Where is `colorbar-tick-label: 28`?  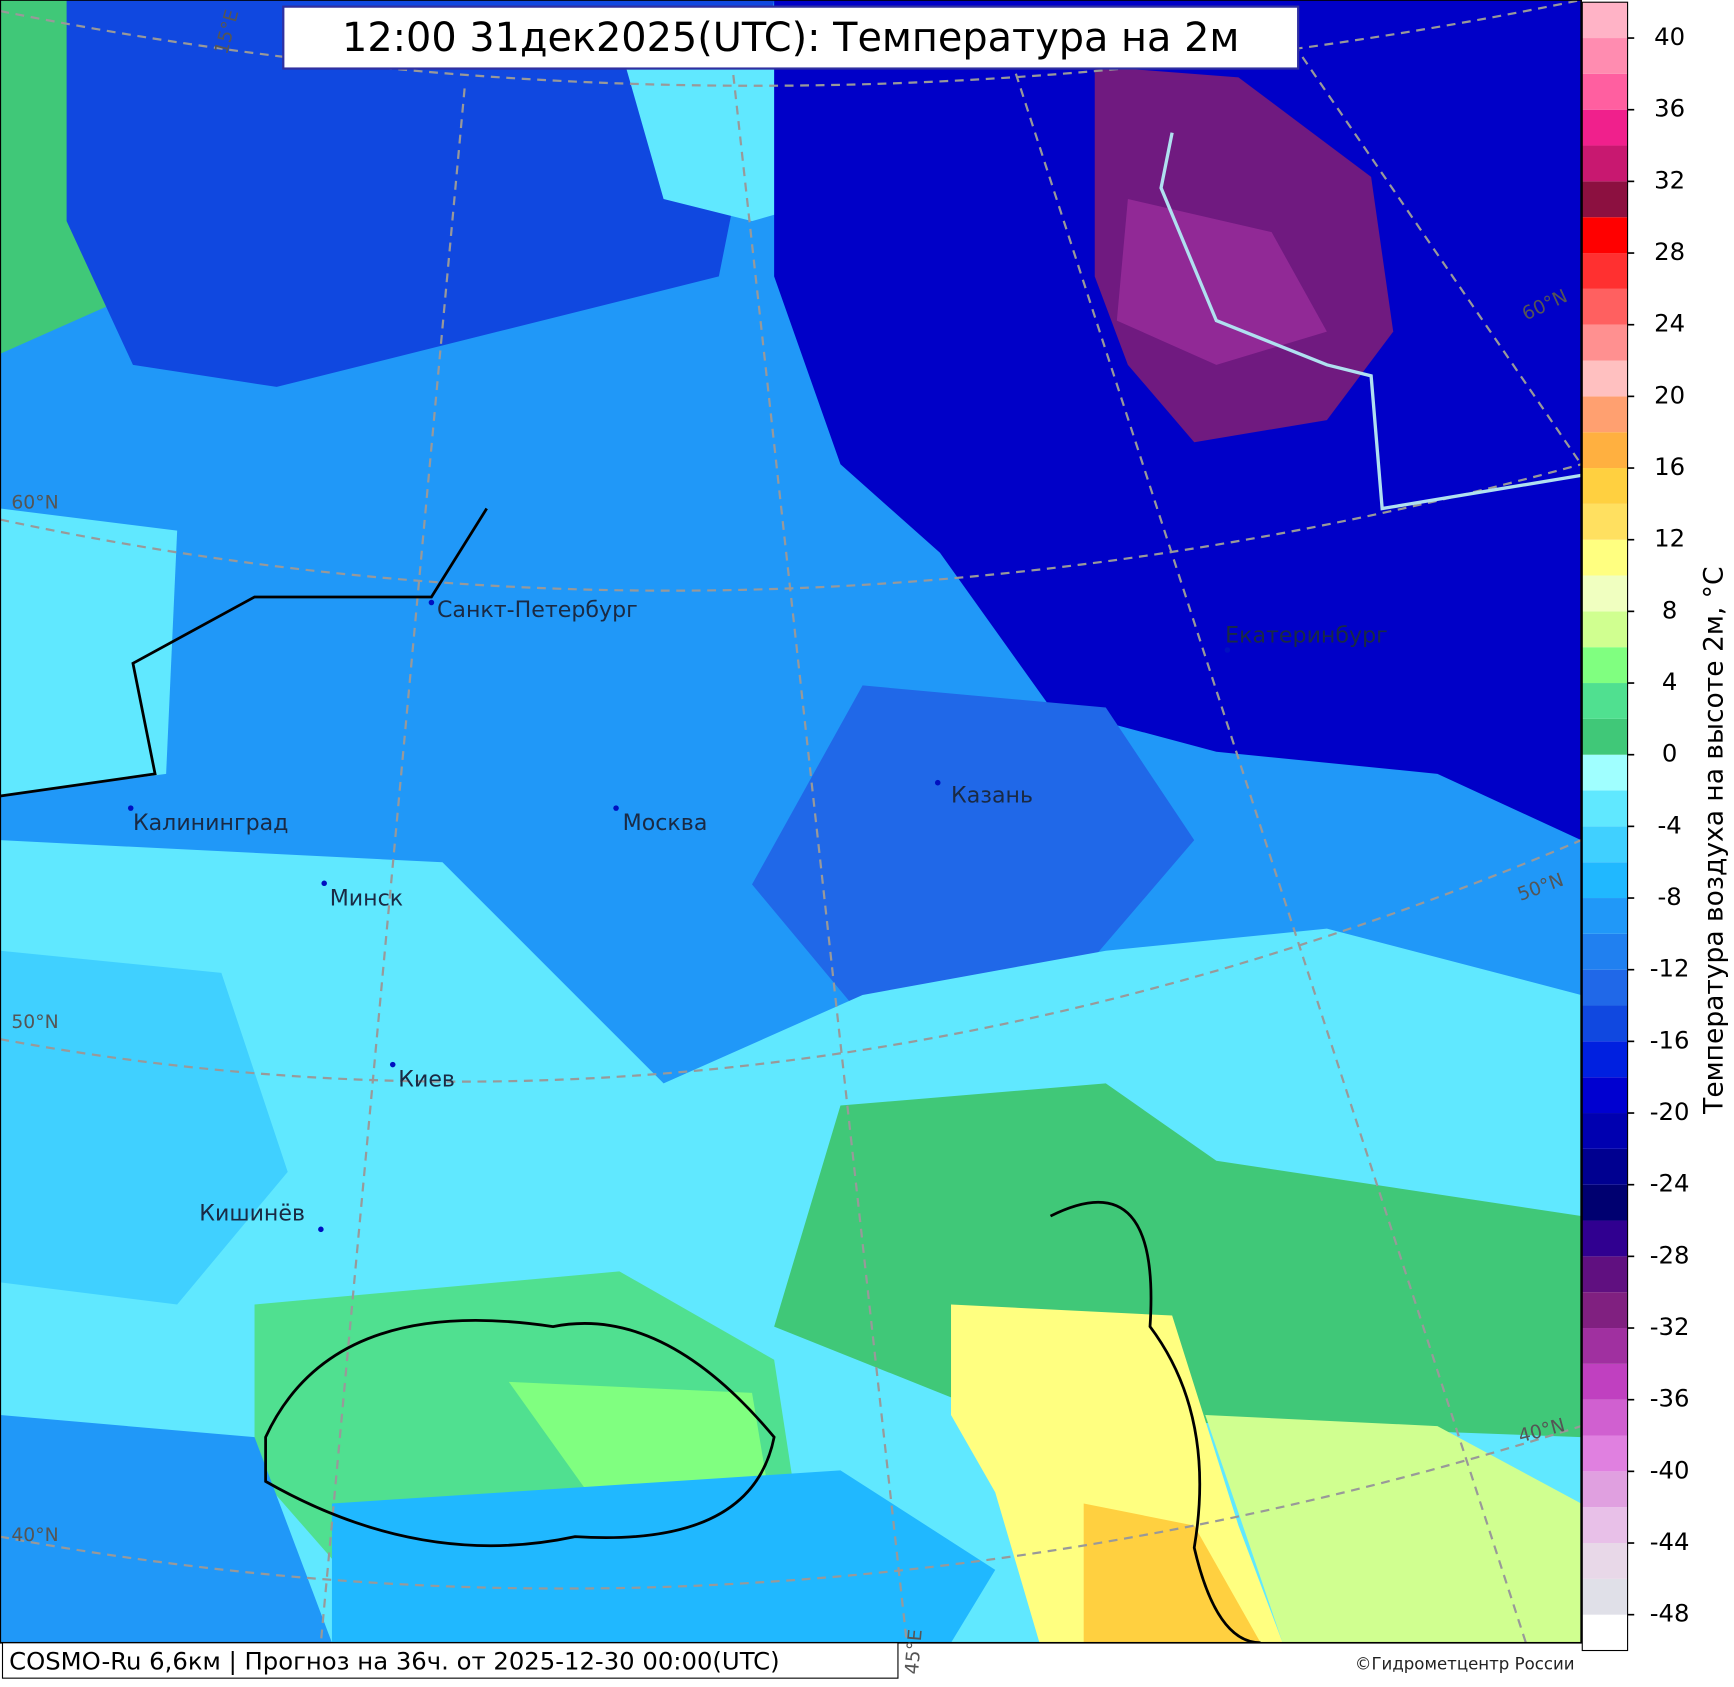 colorbar-tick-label: 28 is located at coordinates (1669, 251).